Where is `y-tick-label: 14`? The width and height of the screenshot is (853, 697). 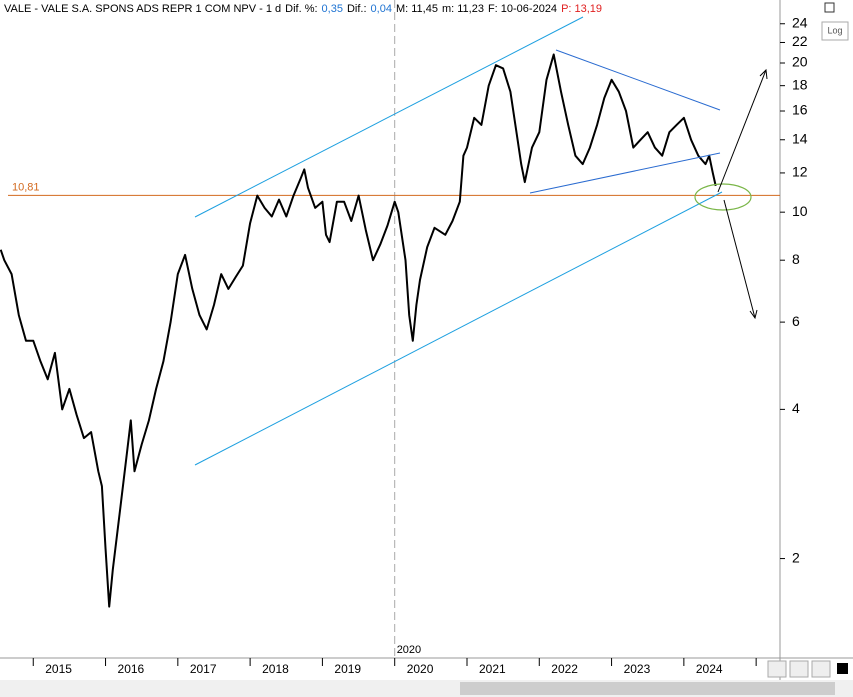
y-tick-label: 14 is located at coordinates (800, 138).